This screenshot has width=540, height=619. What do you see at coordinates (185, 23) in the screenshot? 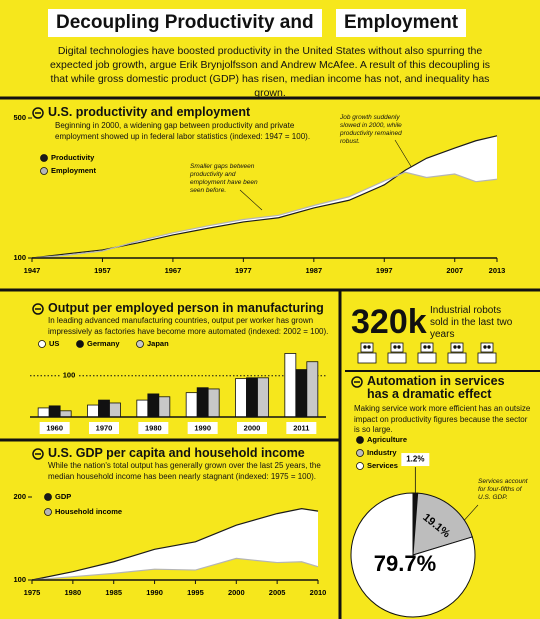
I see `title-part: Decoupling Productivity and` at bounding box center [185, 23].